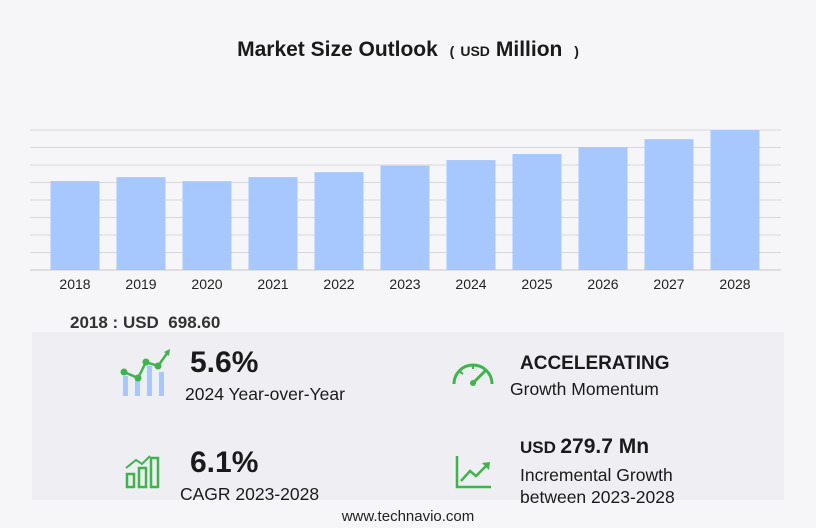 Image resolution: width=816 pixels, height=528 pixels. What do you see at coordinates (94, 322) in the screenshot?
I see `base-year: 2018 :` at bounding box center [94, 322].